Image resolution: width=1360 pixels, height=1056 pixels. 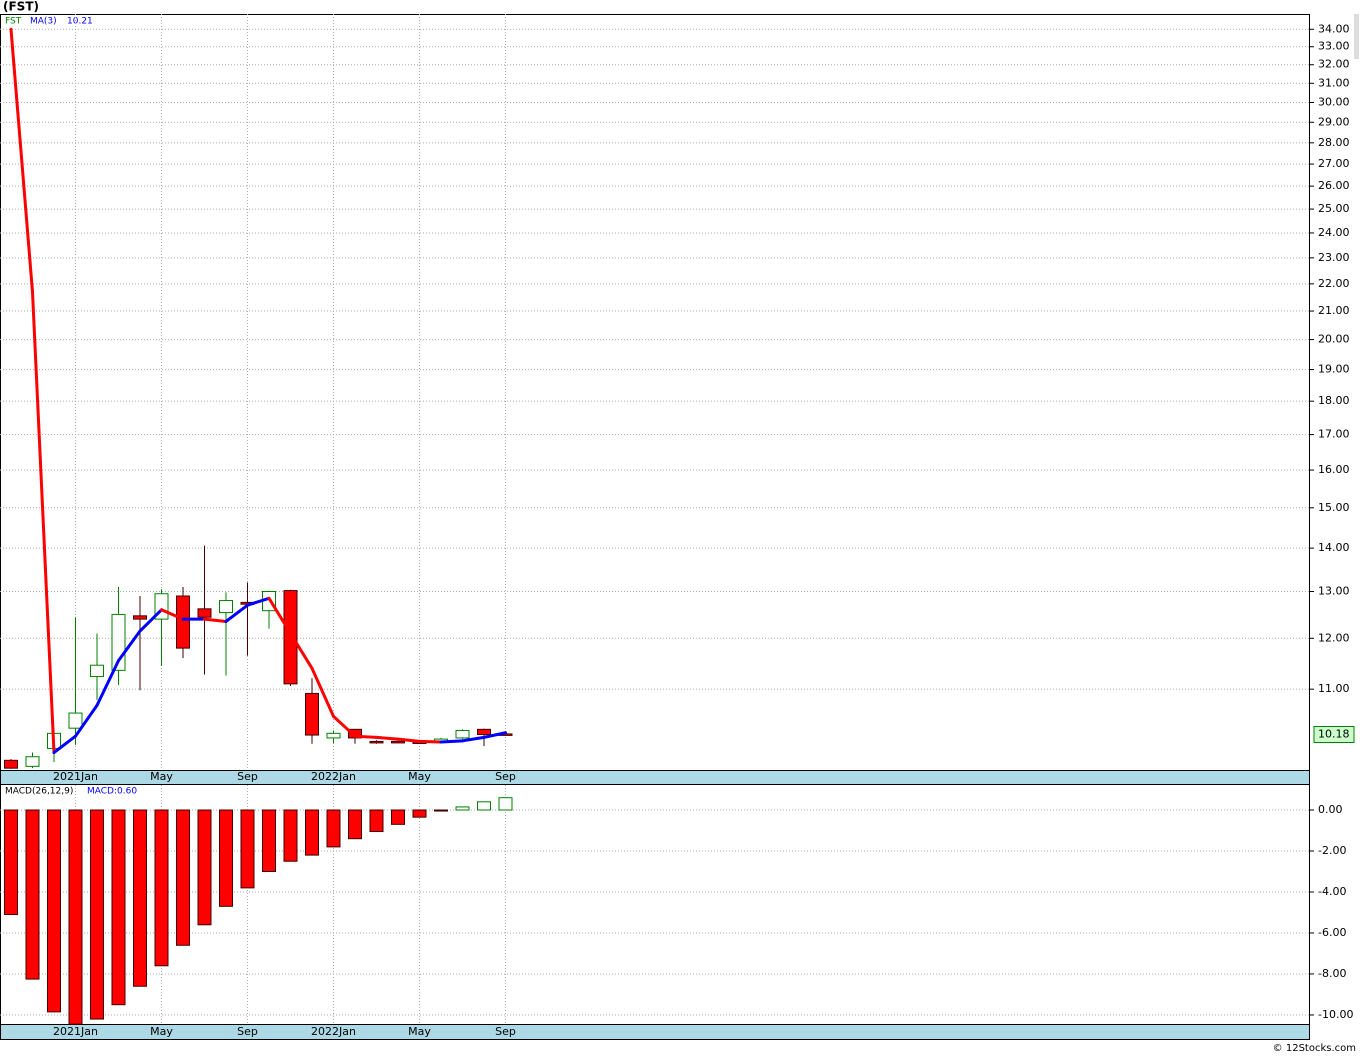 I want to click on y-tick-label: 26.00, so click(x=1334, y=185).